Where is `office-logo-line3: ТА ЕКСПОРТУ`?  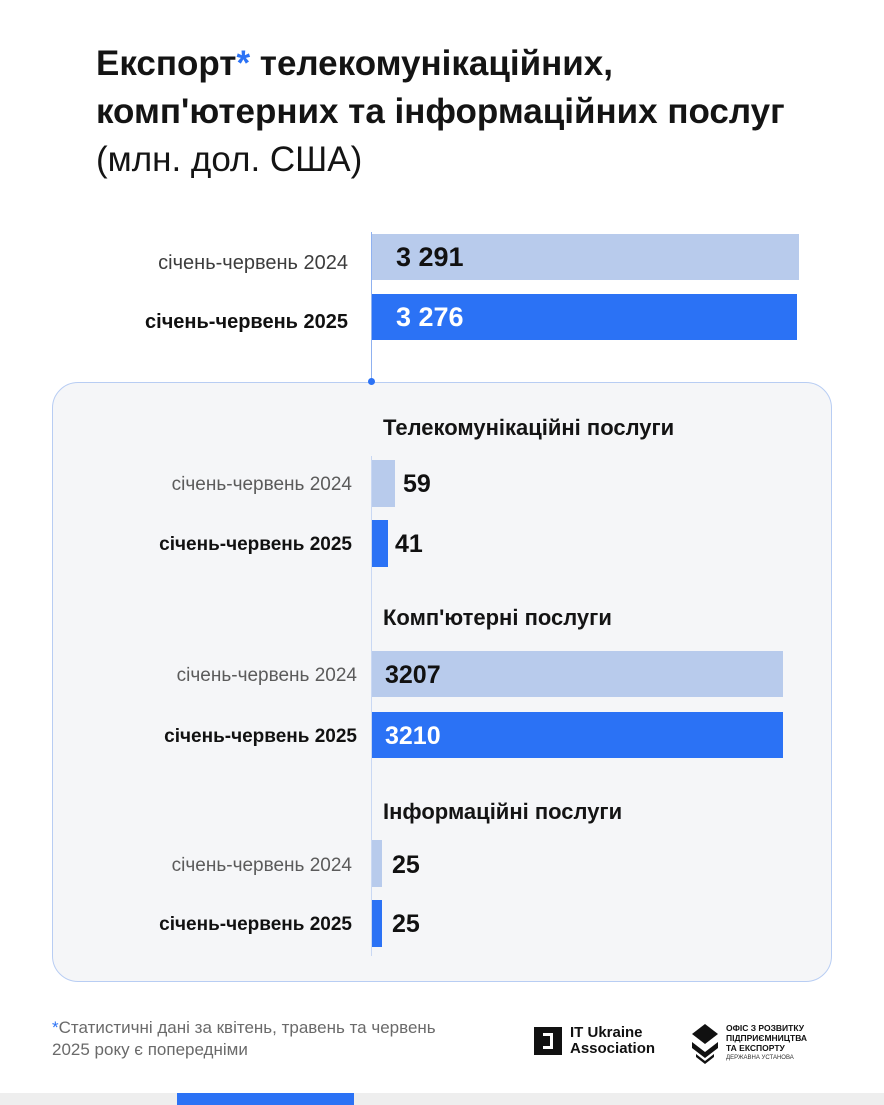 office-logo-line3: ТА ЕКСПОРТУ is located at coordinates (755, 1048).